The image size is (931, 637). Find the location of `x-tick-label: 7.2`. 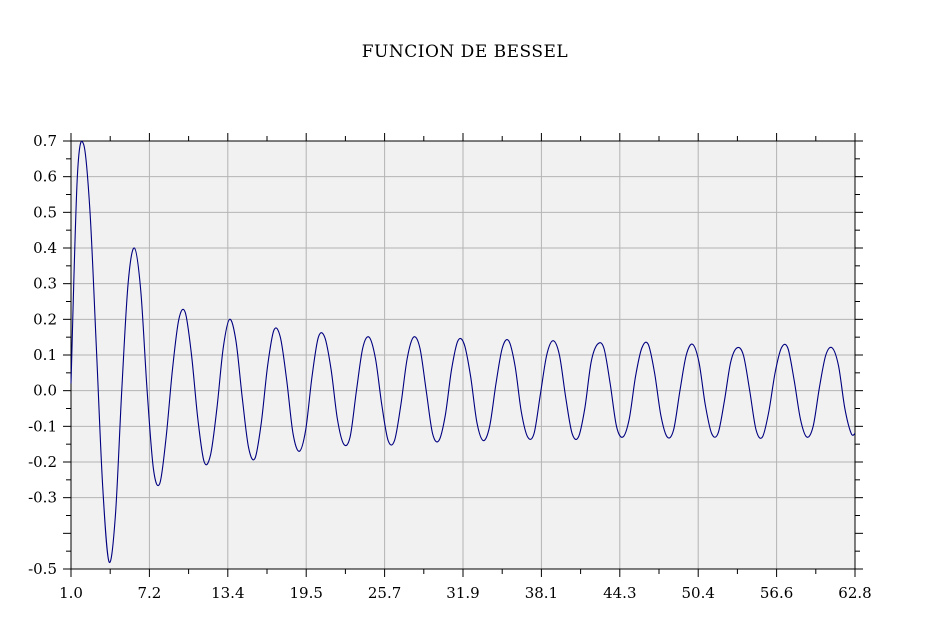

x-tick-label: 7.2 is located at coordinates (149, 593).